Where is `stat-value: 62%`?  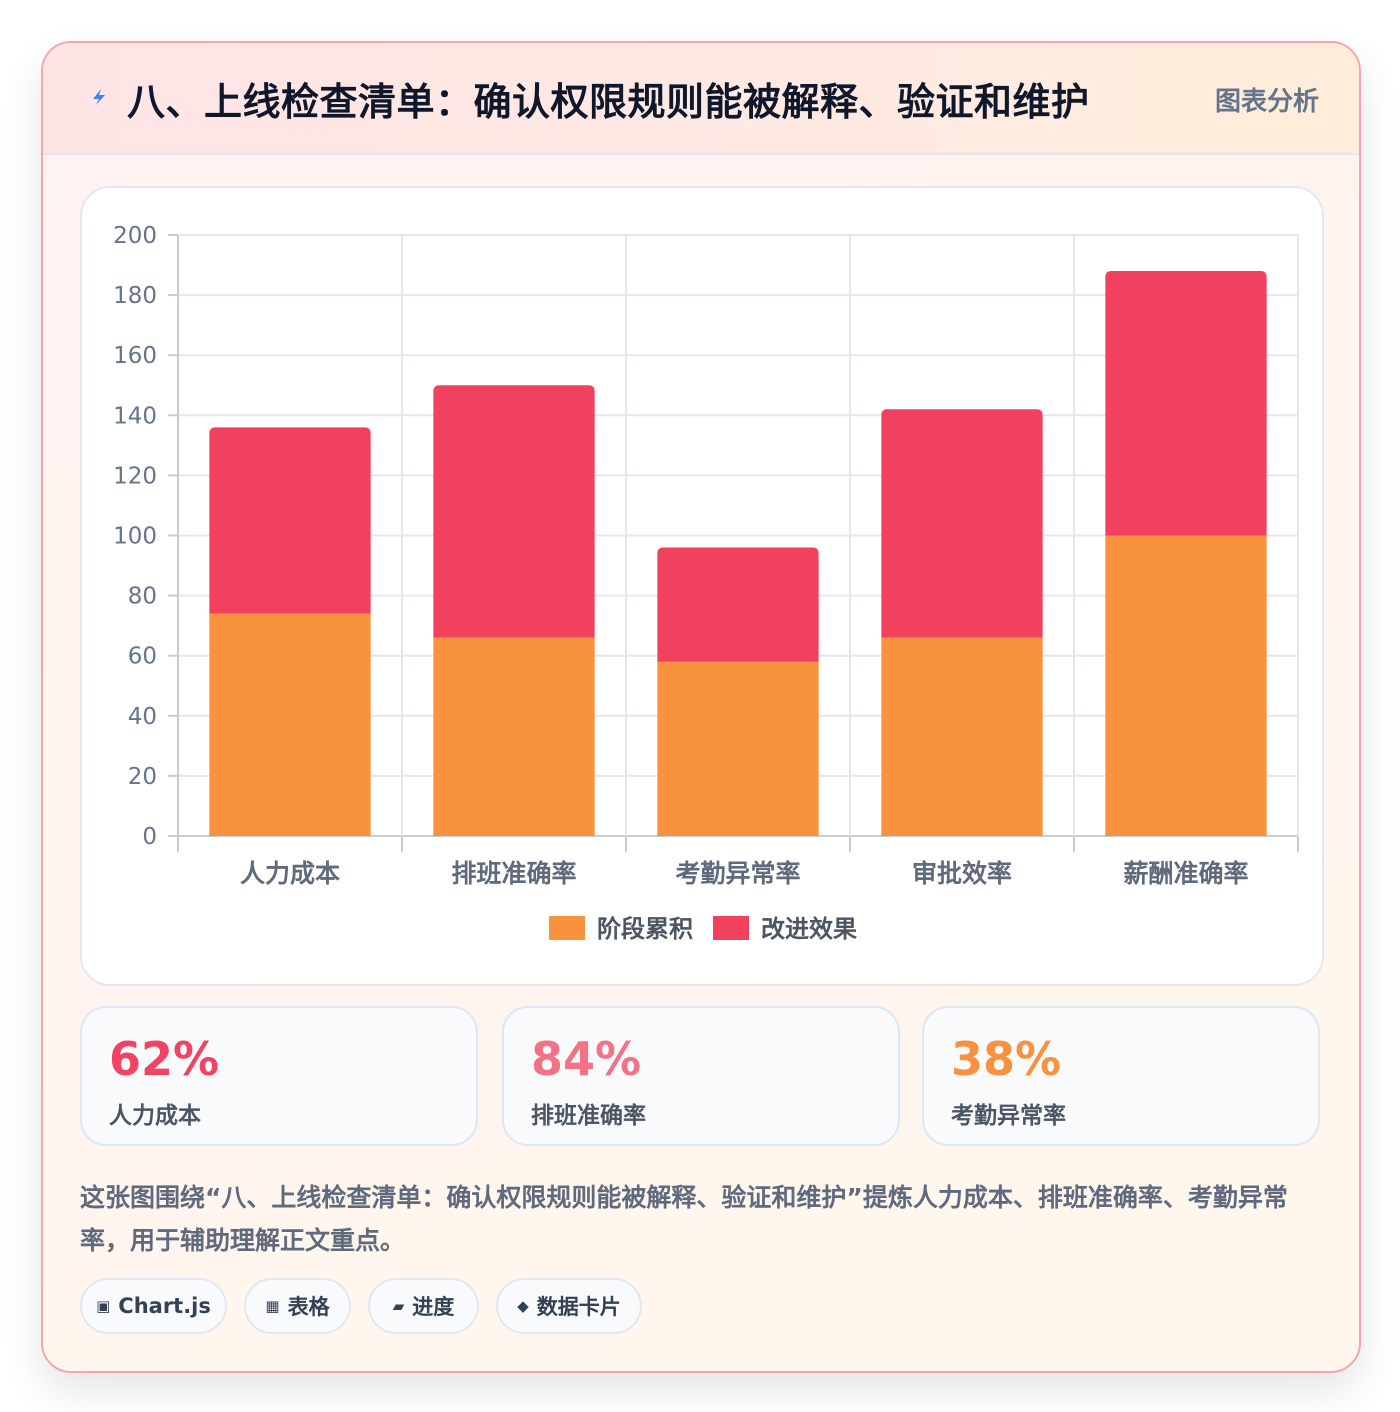 stat-value: 62% is located at coordinates (164, 1059).